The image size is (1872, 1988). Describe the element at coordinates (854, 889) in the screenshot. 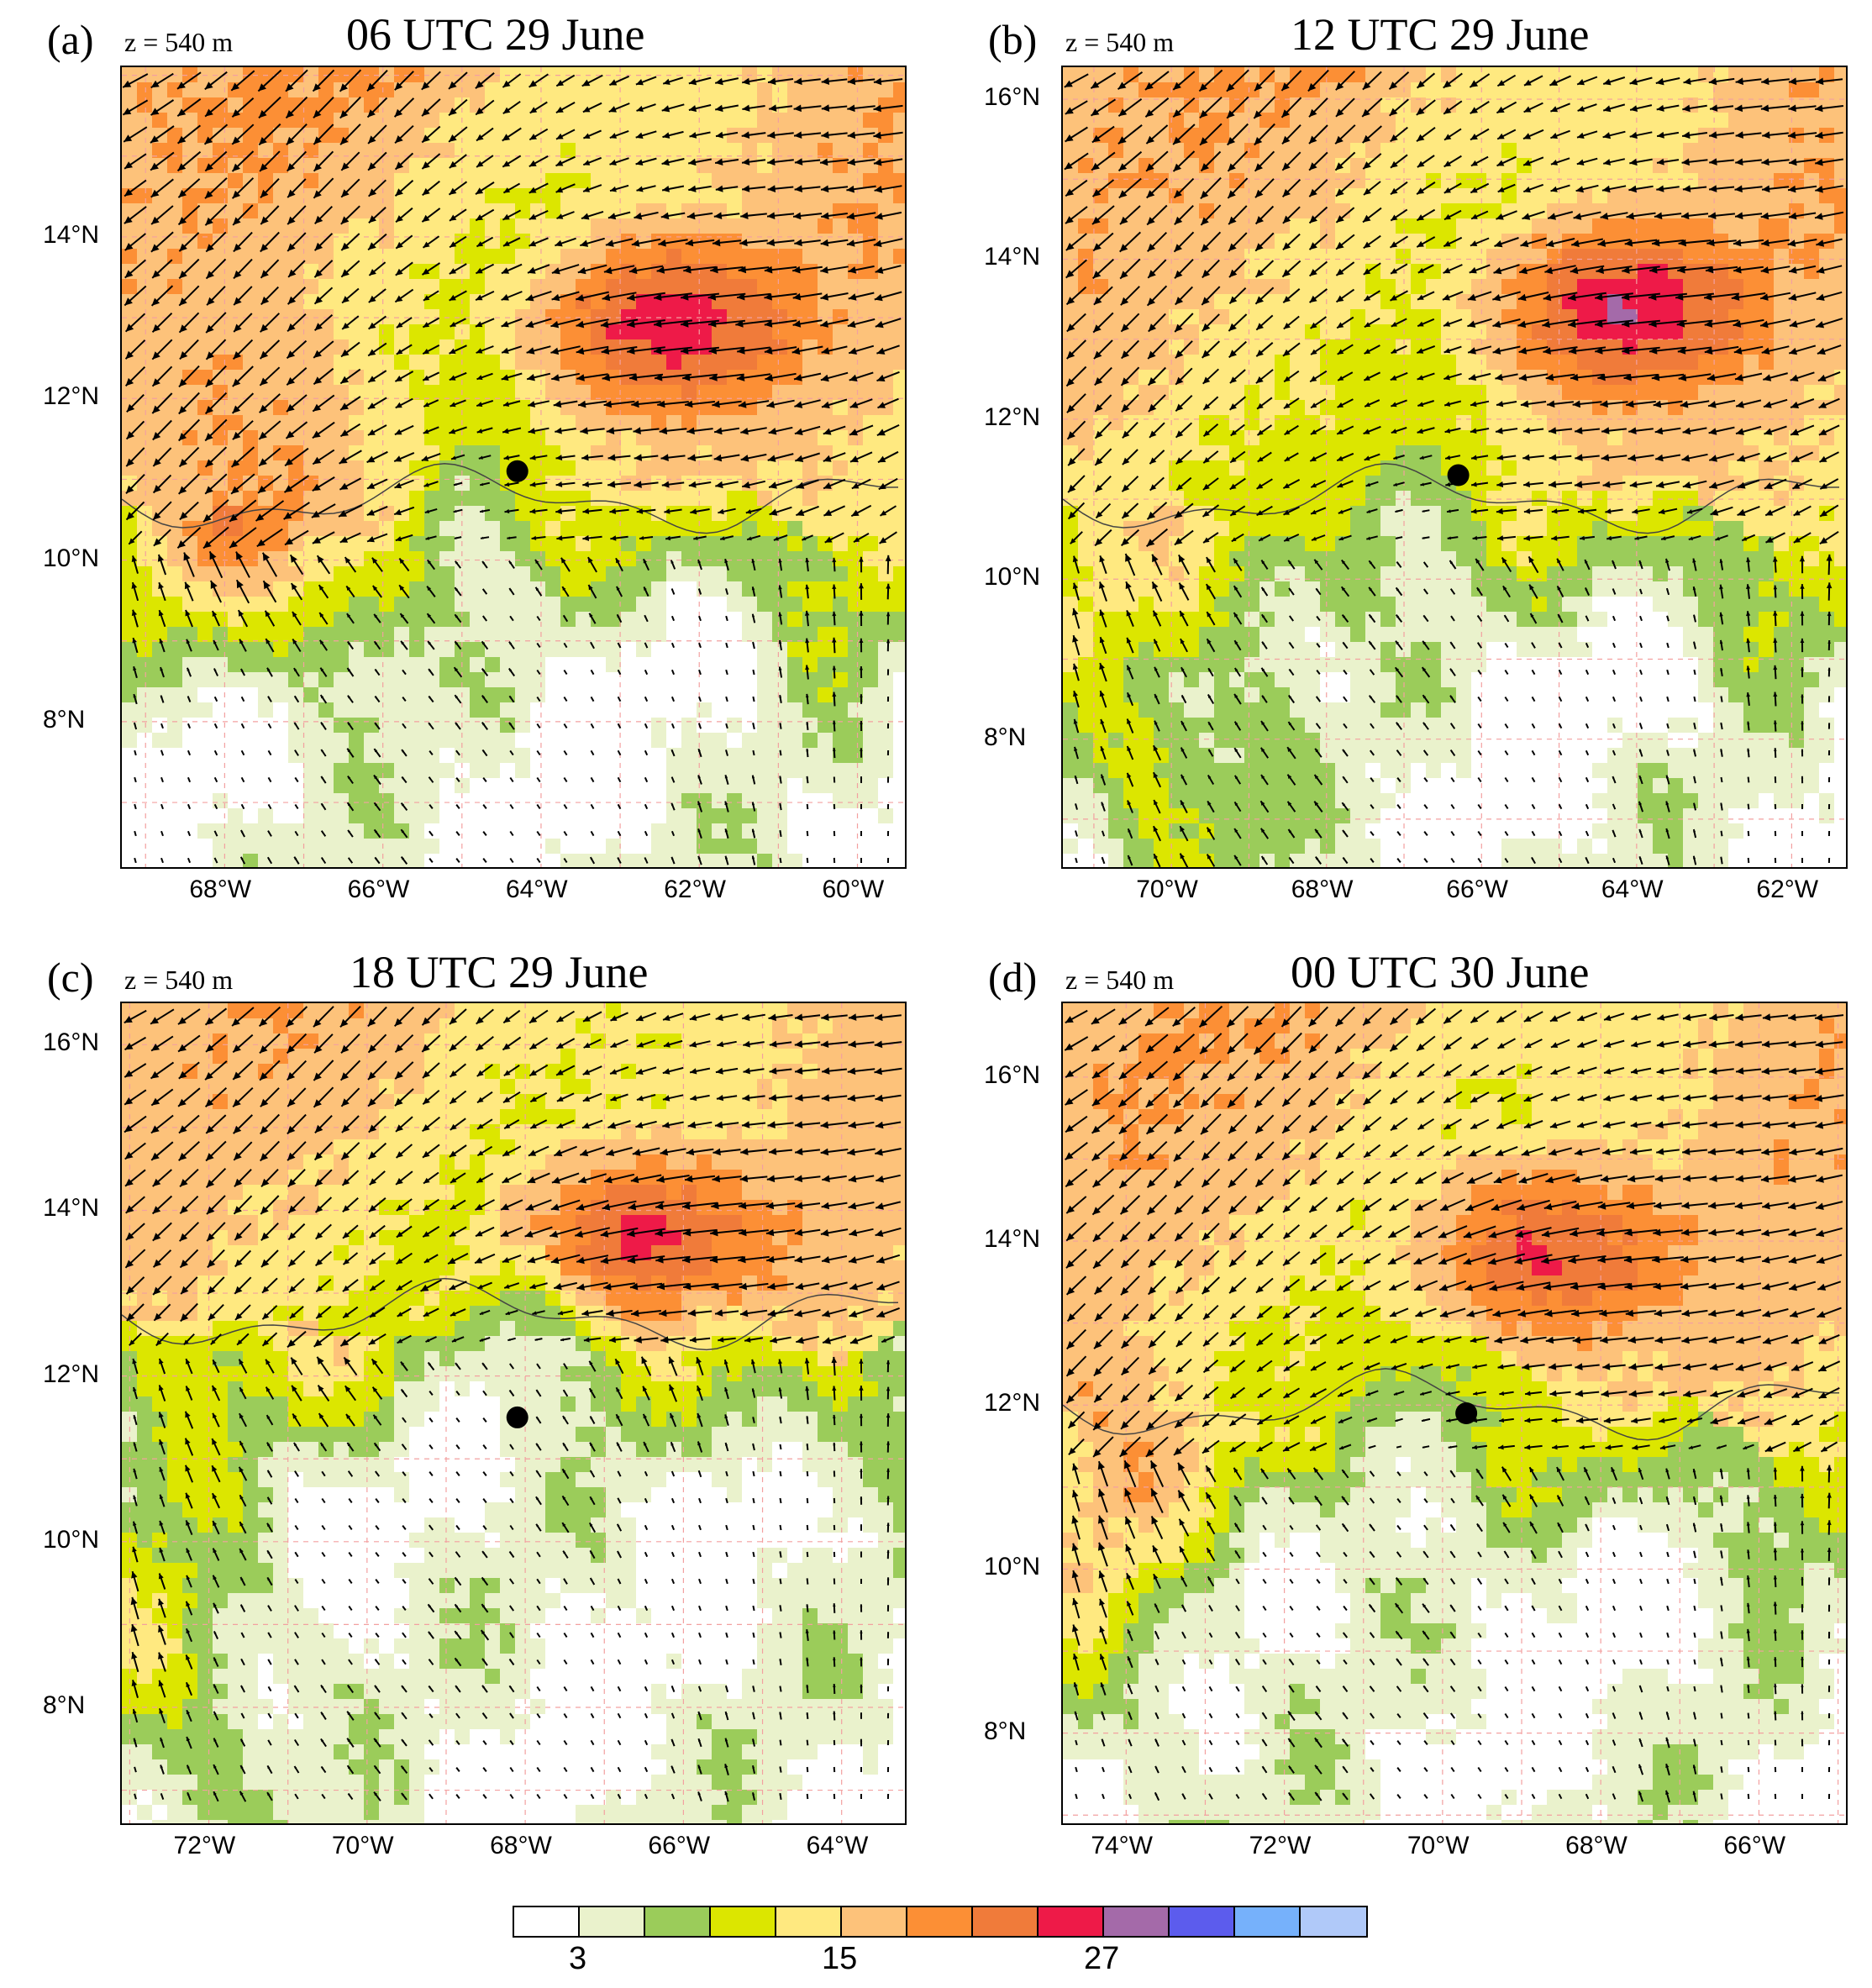

I see `longitude-tick-label: 60°W` at that location.